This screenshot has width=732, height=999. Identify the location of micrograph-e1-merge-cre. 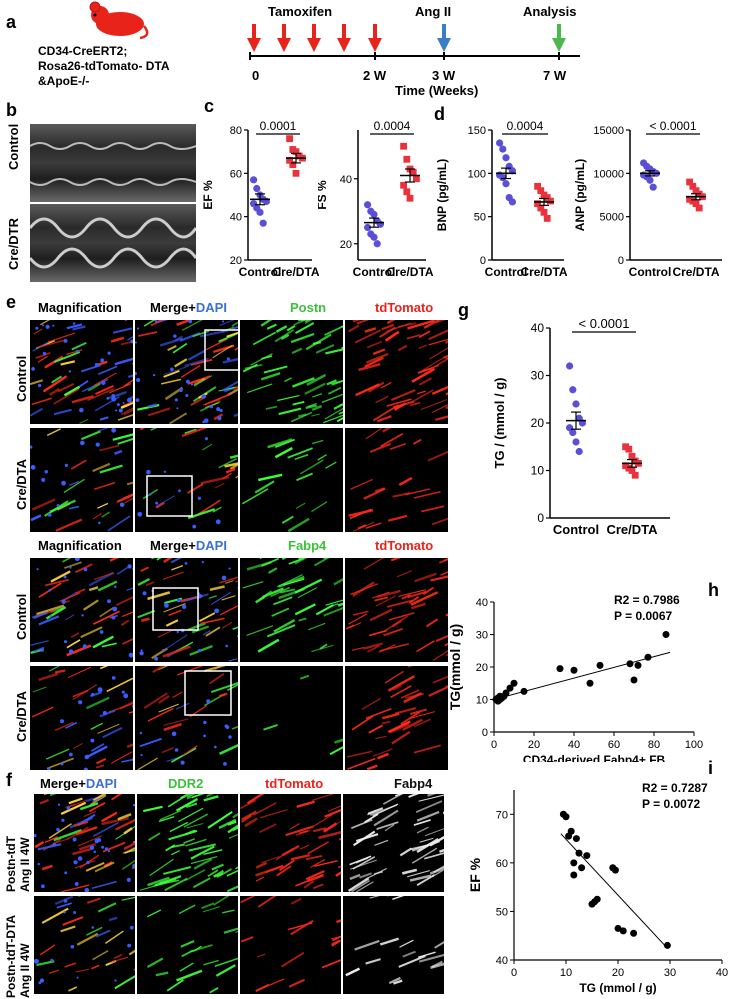
(186, 480).